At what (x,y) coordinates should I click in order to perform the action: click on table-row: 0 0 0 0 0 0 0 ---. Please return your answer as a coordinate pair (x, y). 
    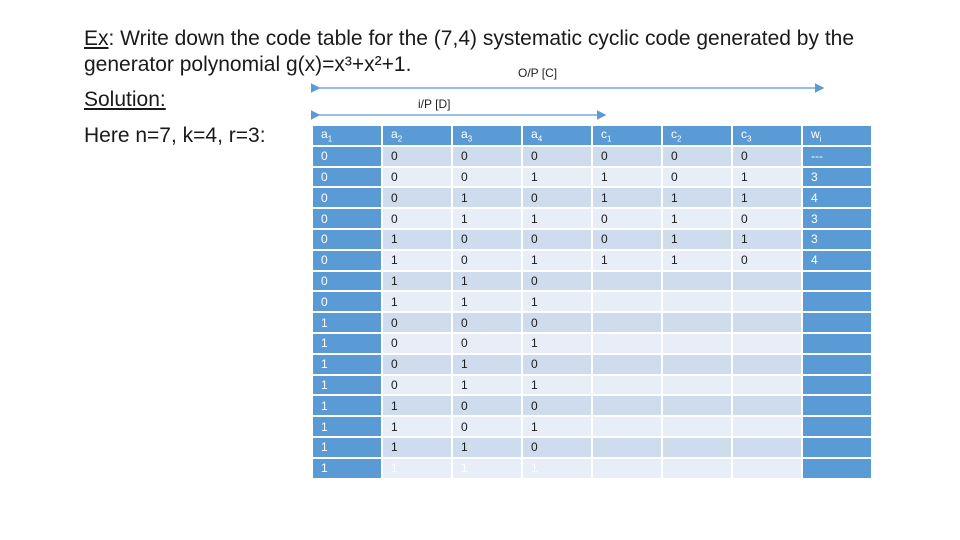
    Looking at the image, I should click on (592, 156).